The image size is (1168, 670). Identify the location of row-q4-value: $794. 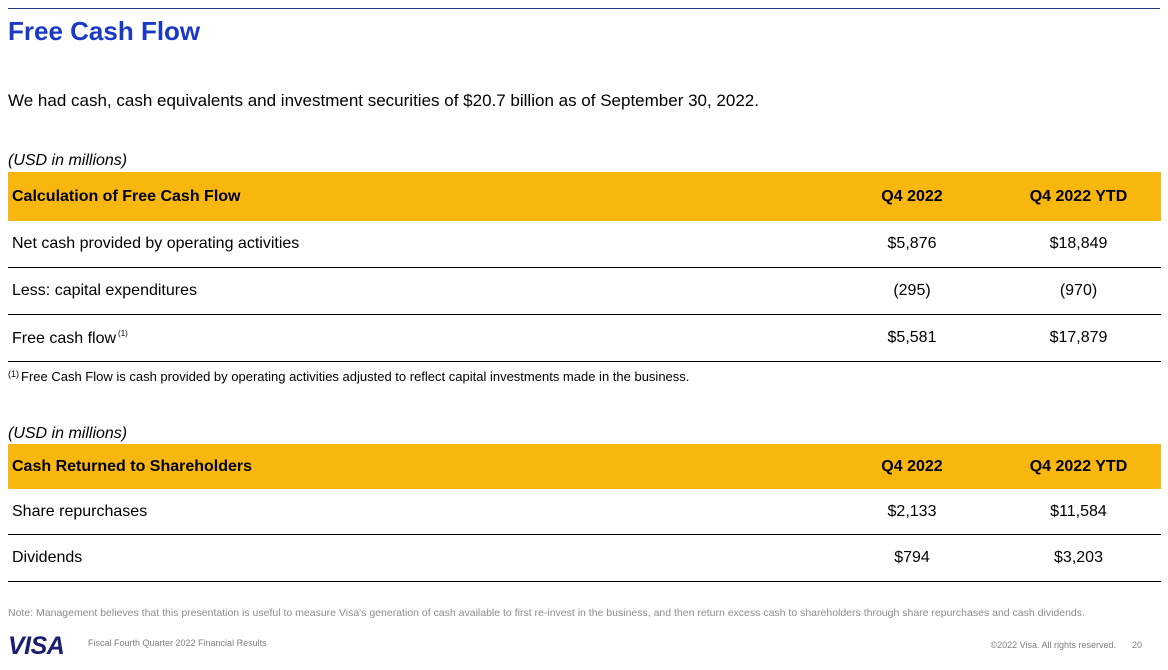
(912, 557).